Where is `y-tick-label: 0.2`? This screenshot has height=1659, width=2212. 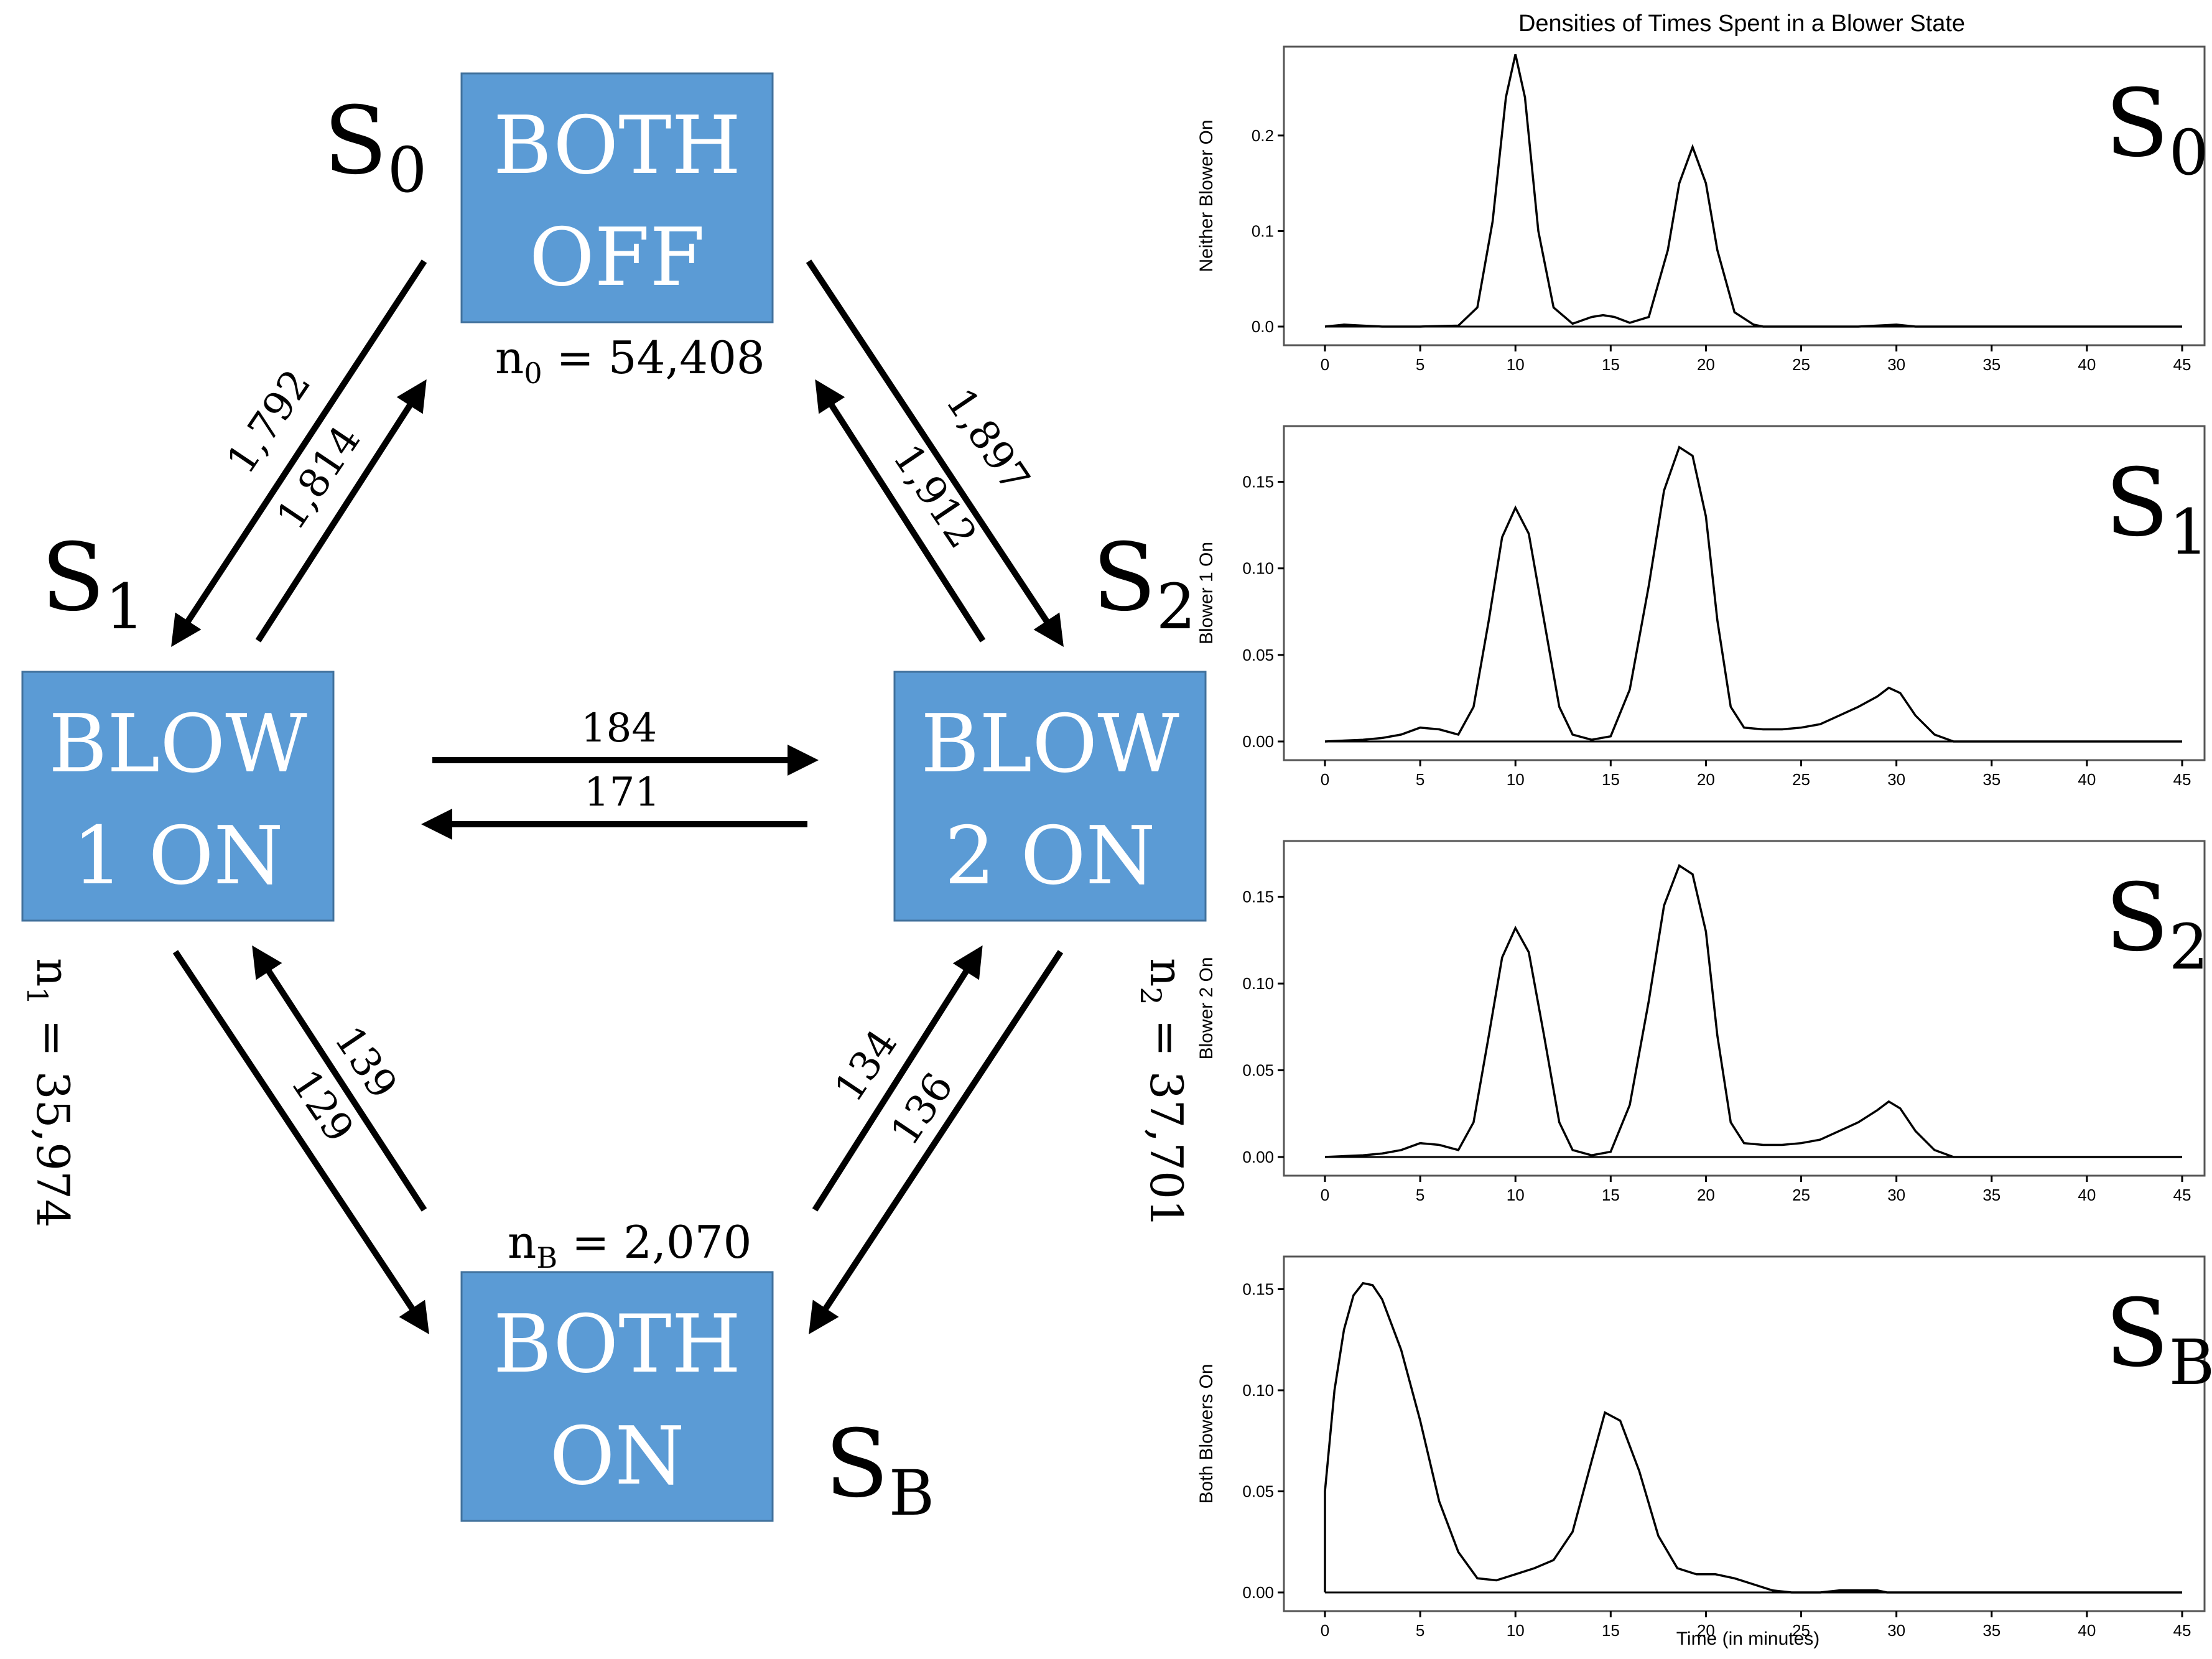
y-tick-label: 0.2 is located at coordinates (1263, 135).